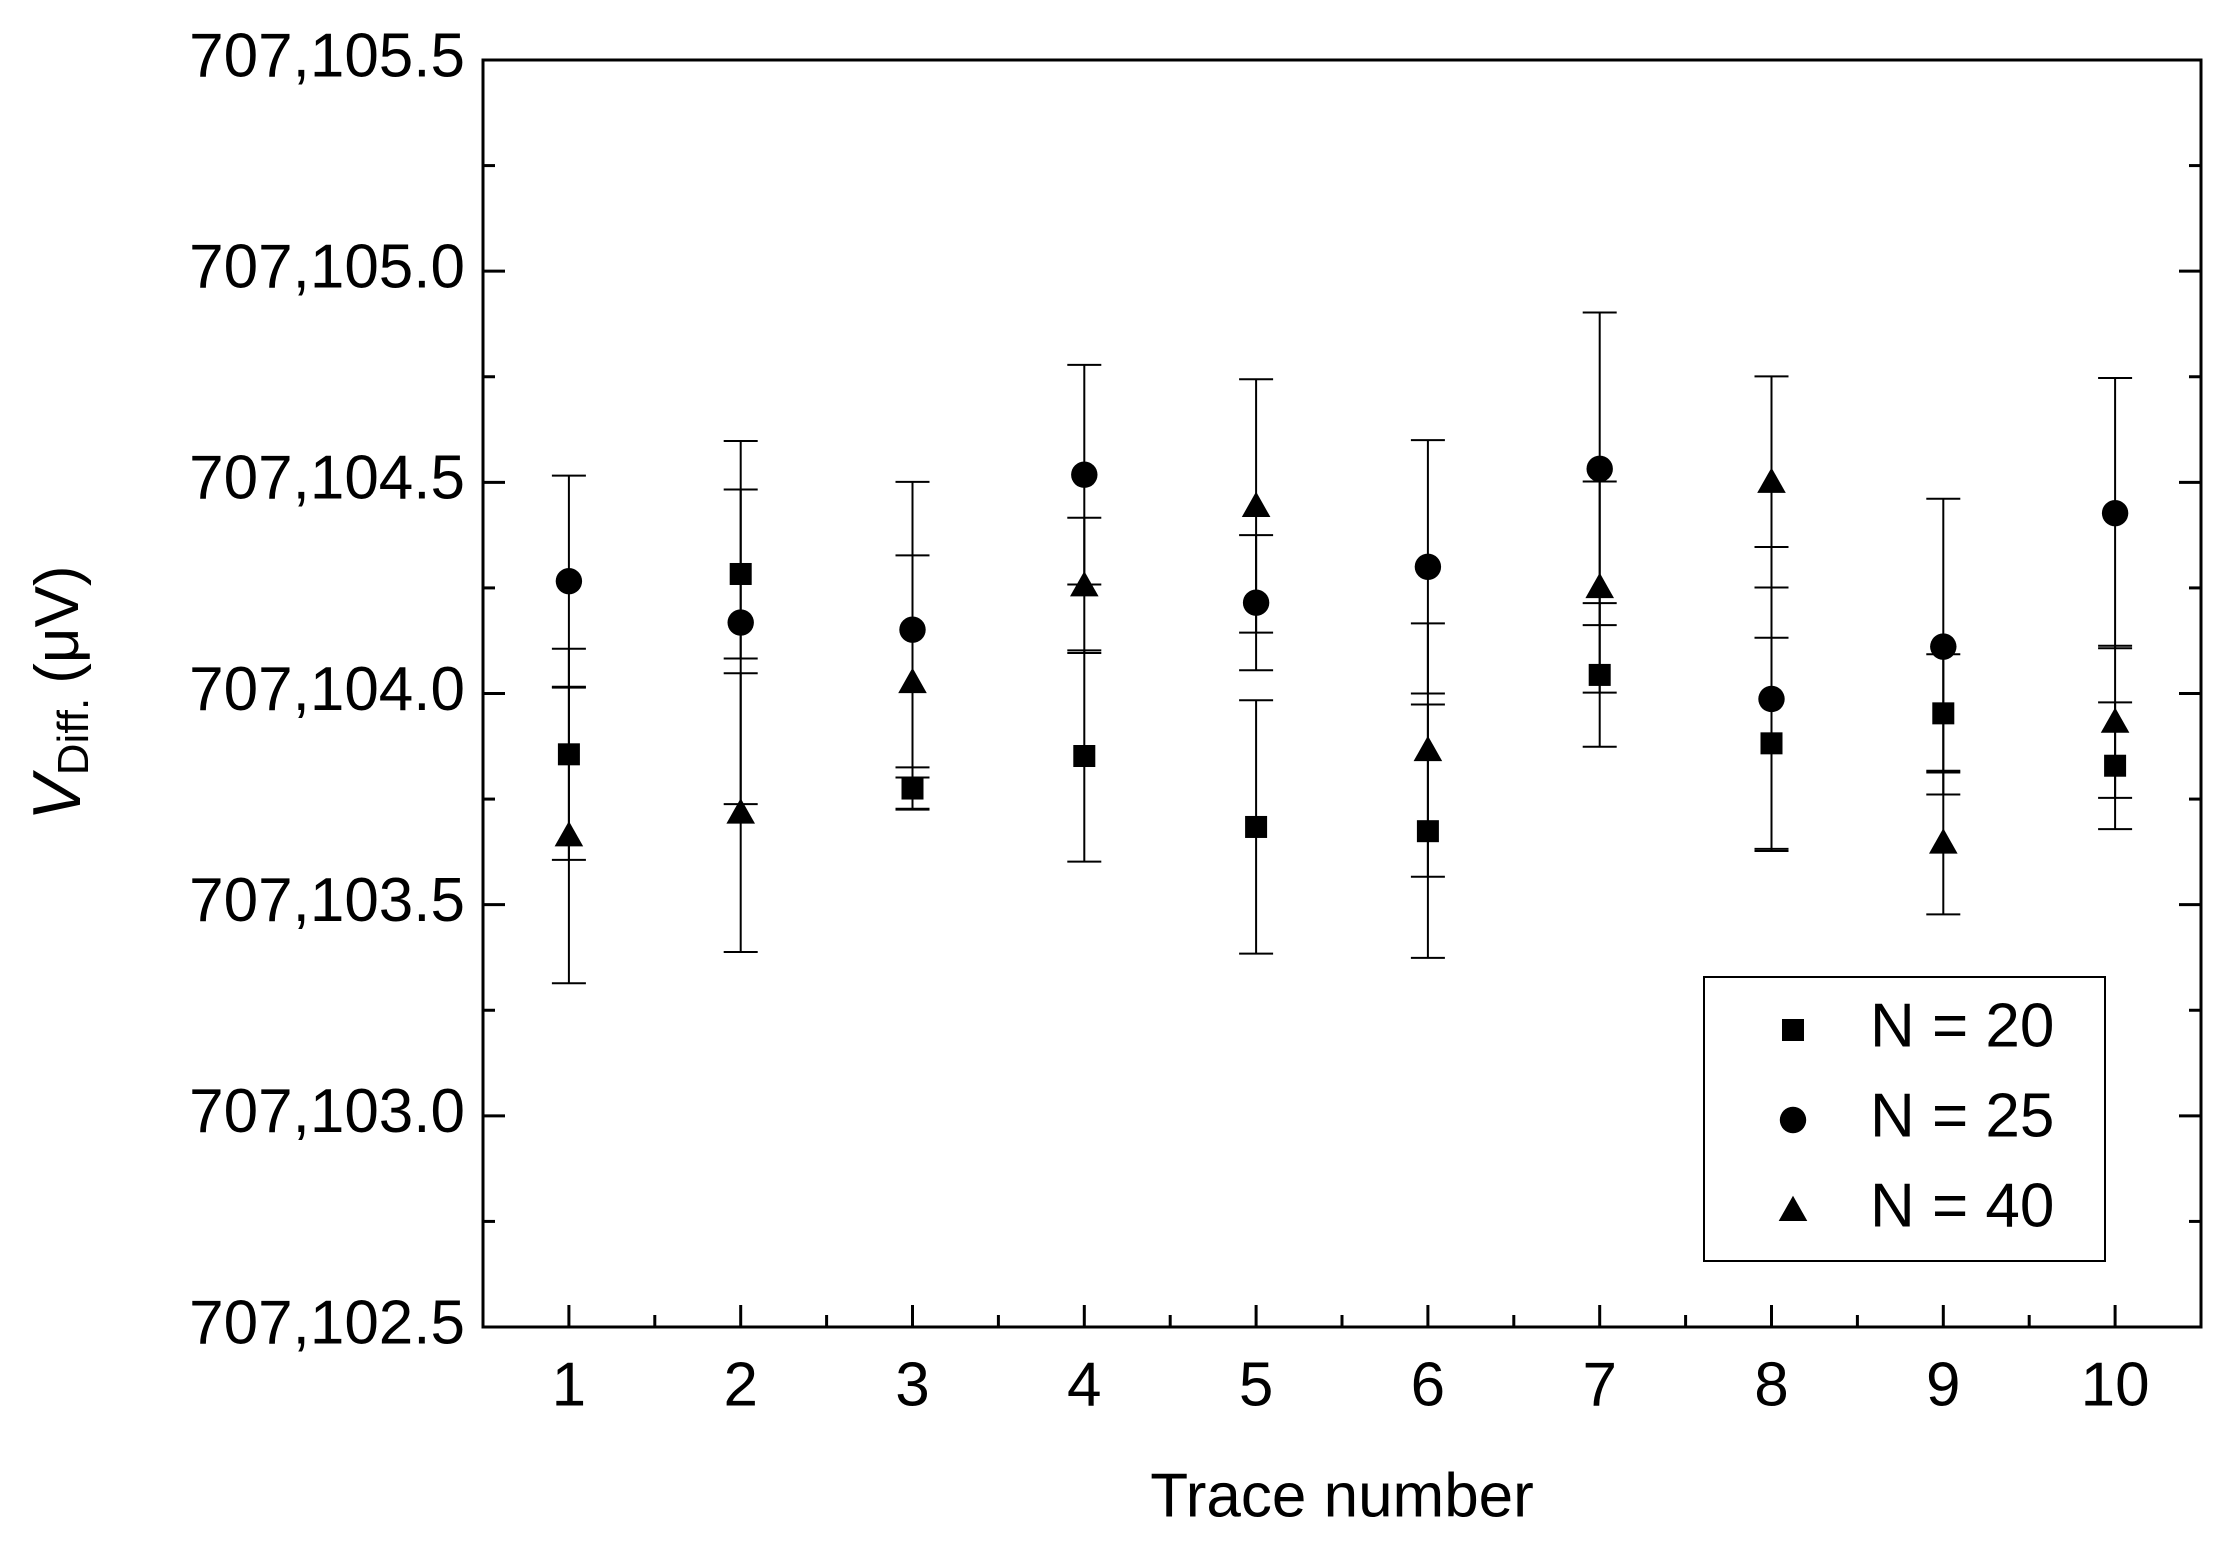 The width and height of the screenshot is (2227, 1556). What do you see at coordinates (1599, 1384) in the screenshot?
I see `x-tick-label: 7` at bounding box center [1599, 1384].